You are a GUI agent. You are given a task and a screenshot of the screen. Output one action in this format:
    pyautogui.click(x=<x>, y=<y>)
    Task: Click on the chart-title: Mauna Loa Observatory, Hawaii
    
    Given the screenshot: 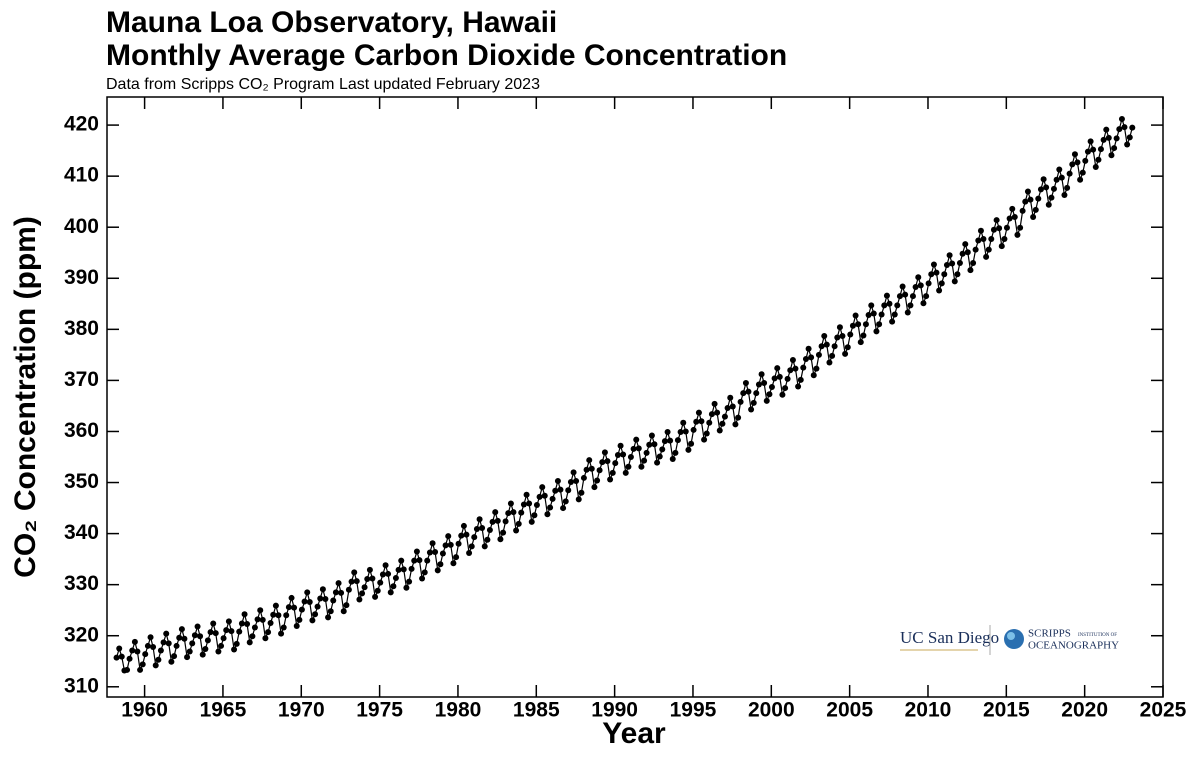 What is the action you would take?
    pyautogui.click(x=331, y=22)
    